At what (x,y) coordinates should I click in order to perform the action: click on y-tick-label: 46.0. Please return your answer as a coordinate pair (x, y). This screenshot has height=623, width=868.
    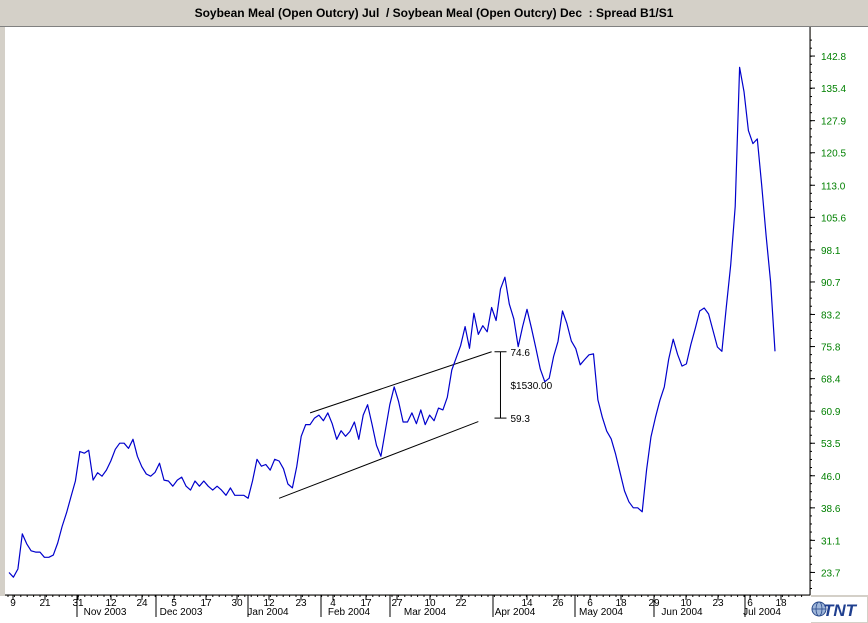
    Looking at the image, I should click on (831, 477).